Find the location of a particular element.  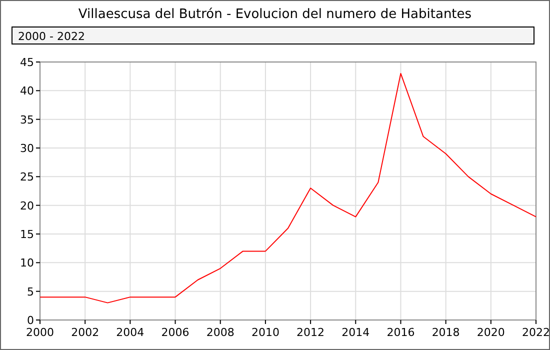

y-tick-label: 30 is located at coordinates (27, 148).